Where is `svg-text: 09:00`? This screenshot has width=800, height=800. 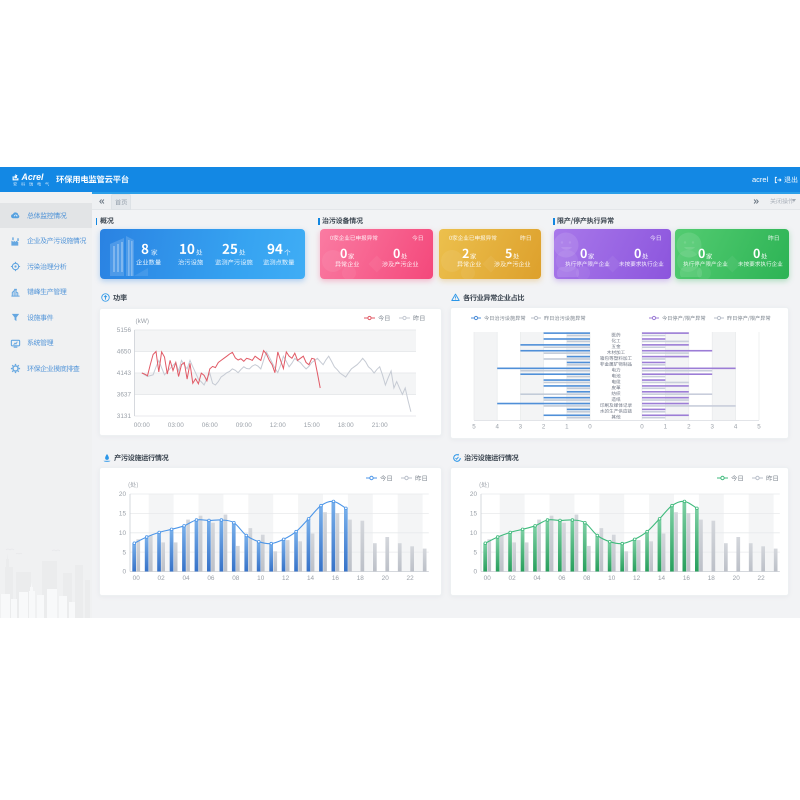 svg-text: 09:00 is located at coordinates (244, 425).